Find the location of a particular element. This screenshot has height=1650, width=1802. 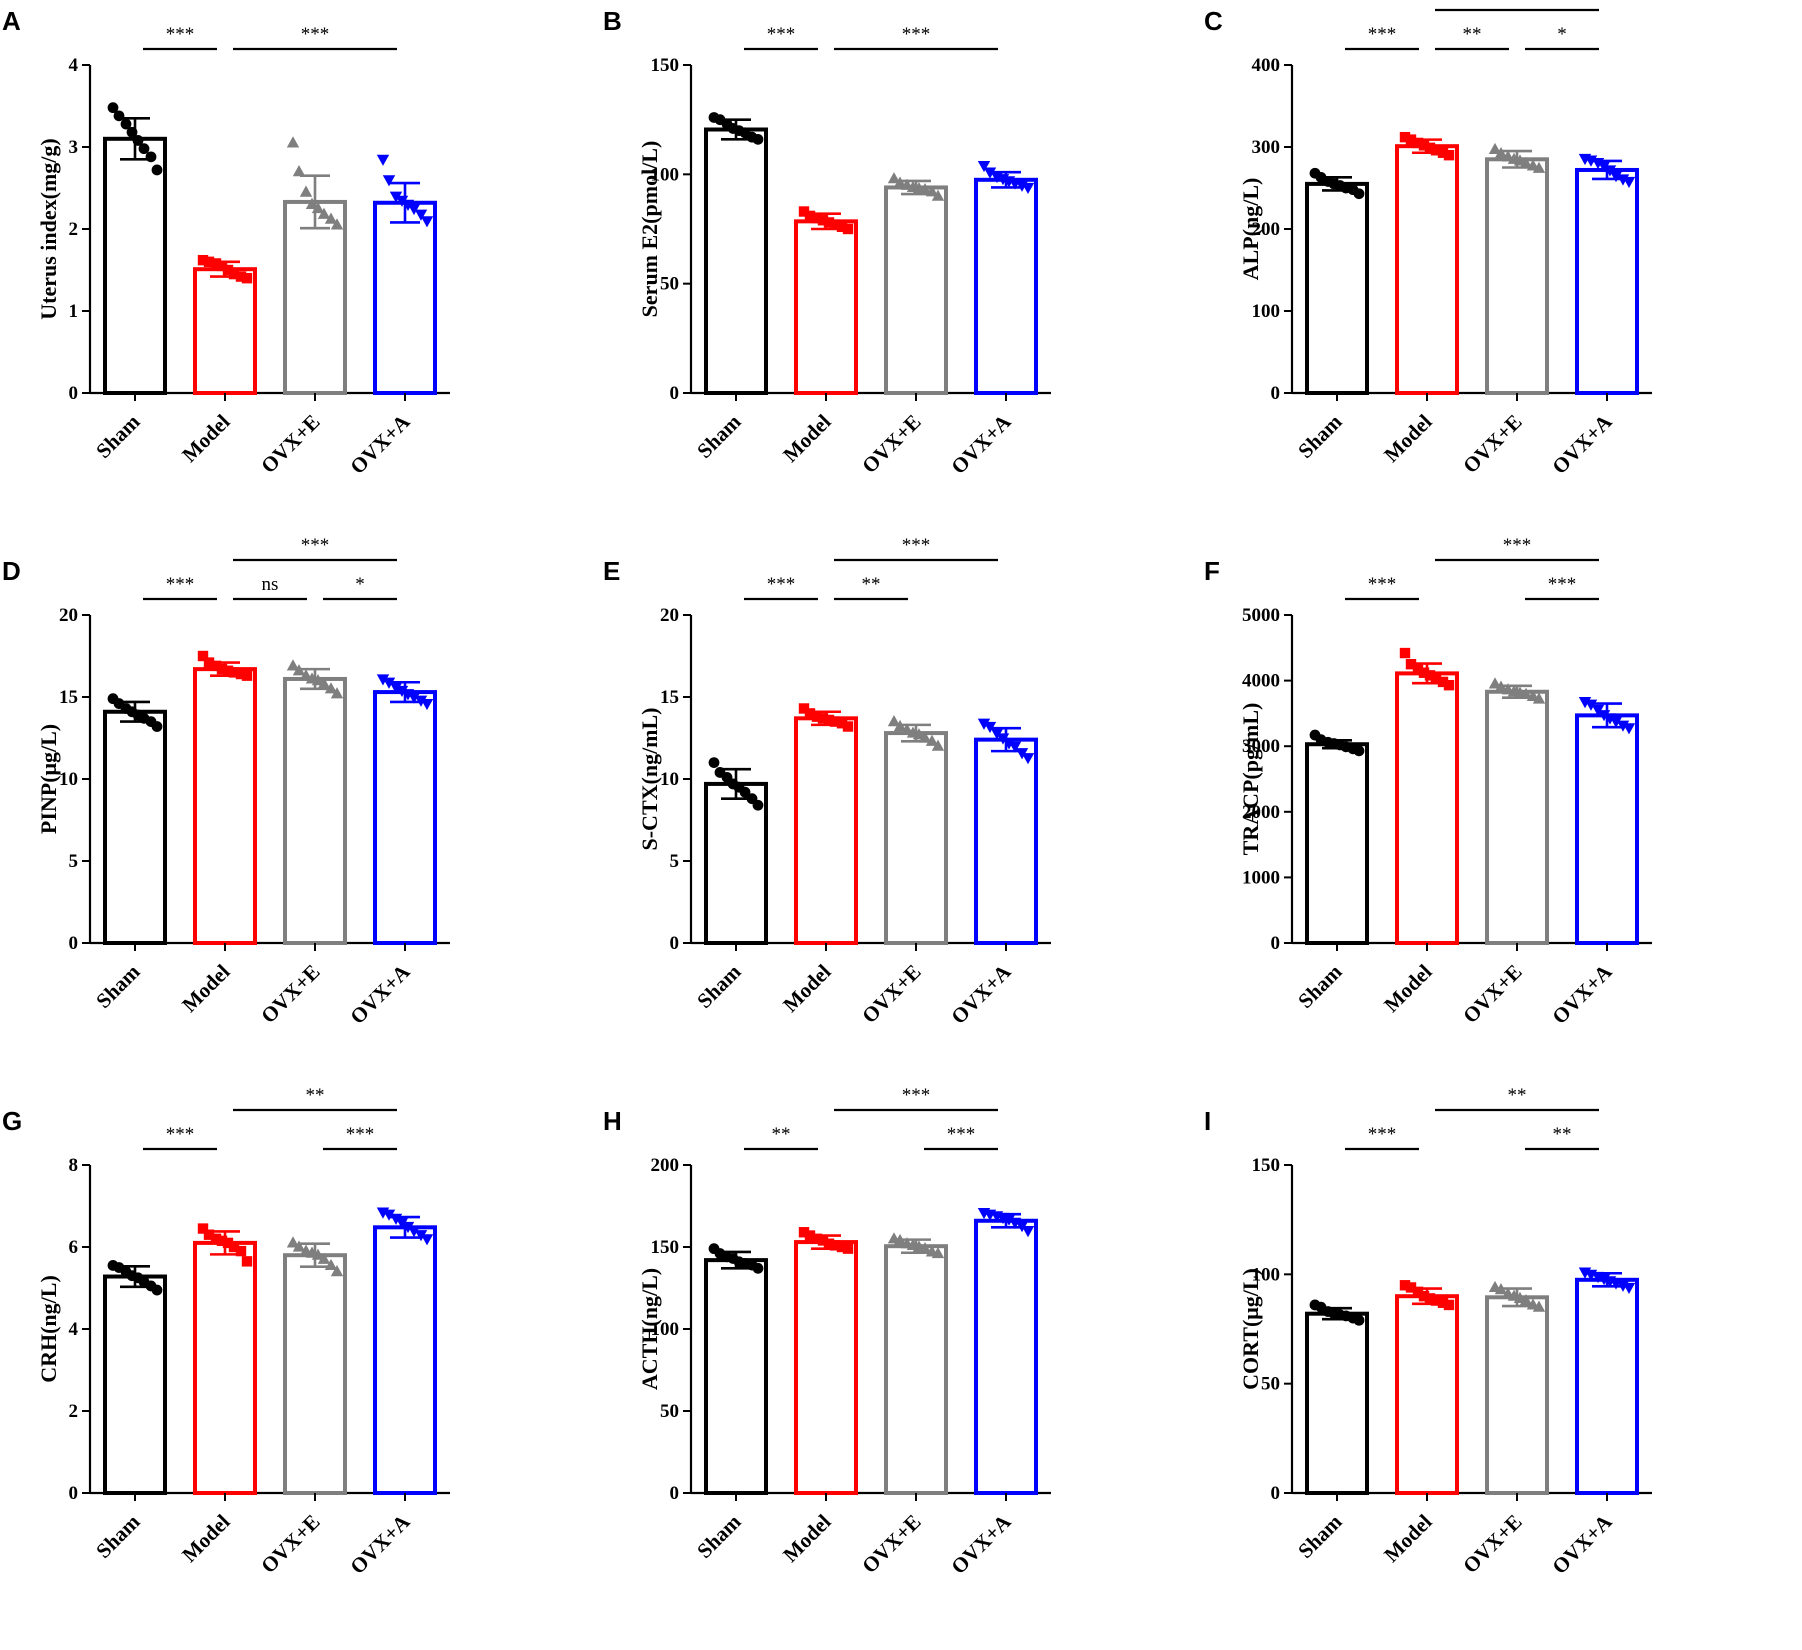

y-axis-title: CRH(ng/L) is located at coordinates (48, 1329).